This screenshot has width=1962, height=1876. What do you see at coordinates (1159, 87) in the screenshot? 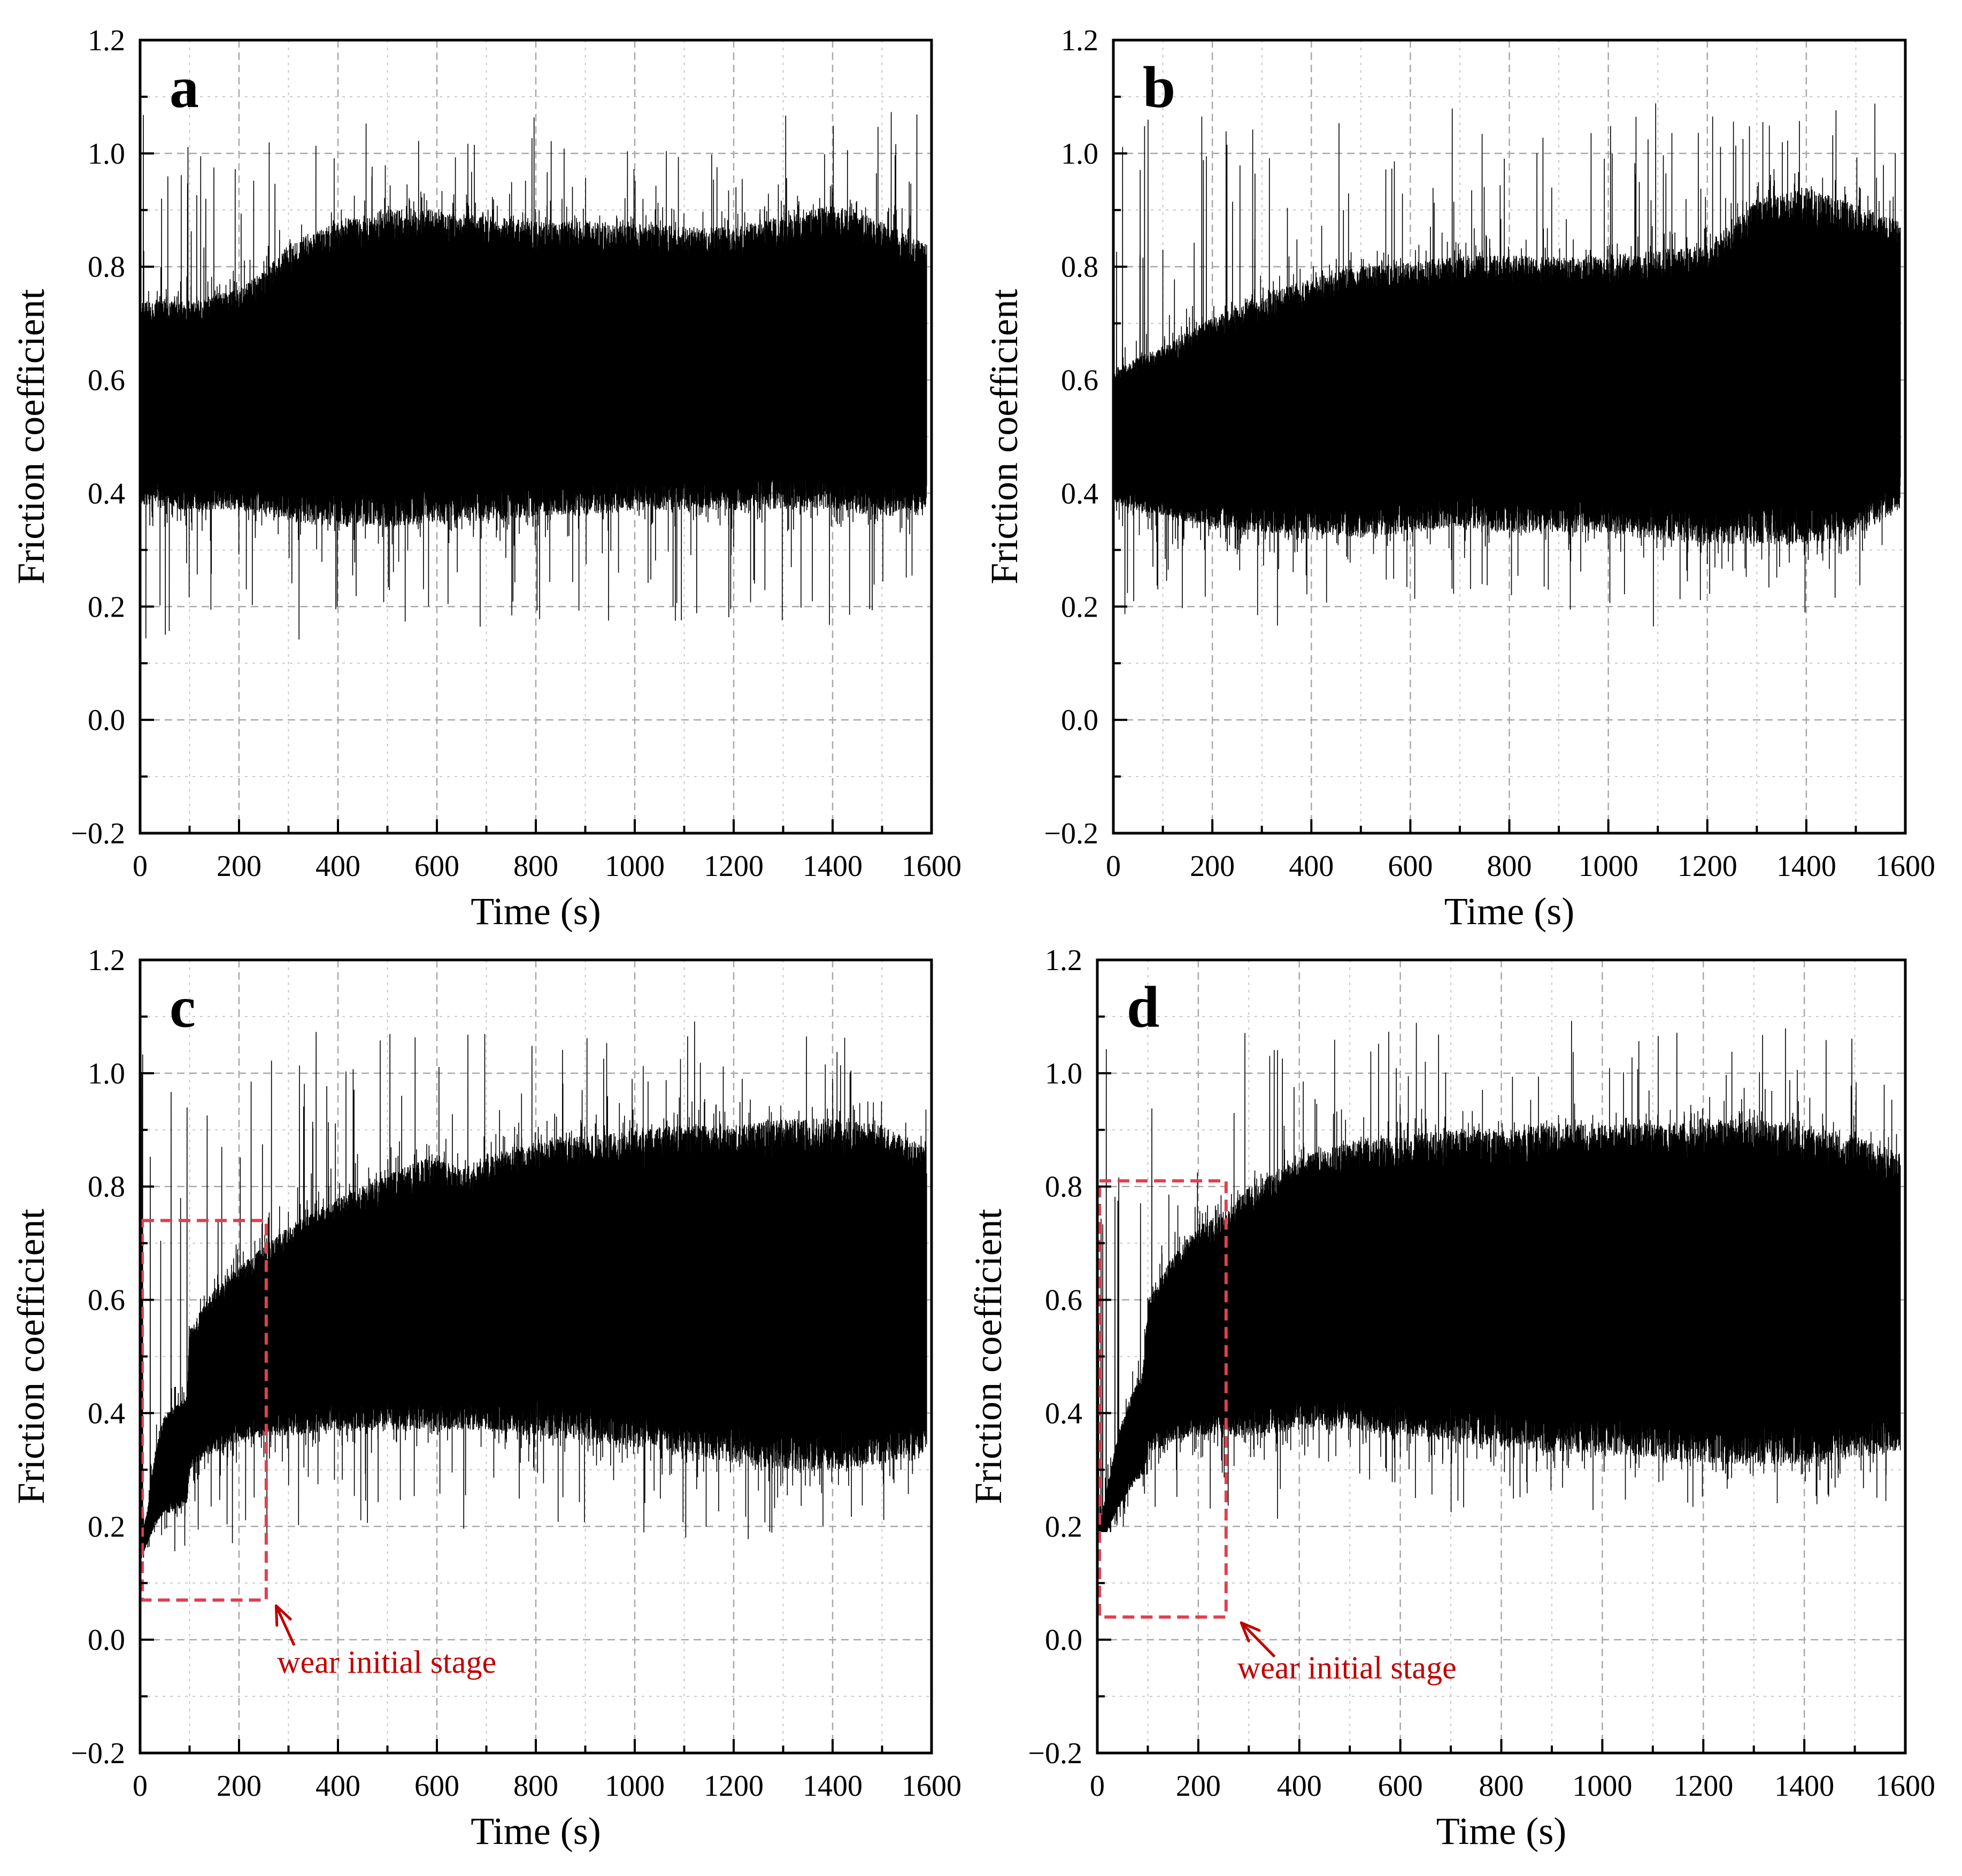
I see `panel-letter: b` at bounding box center [1159, 87].